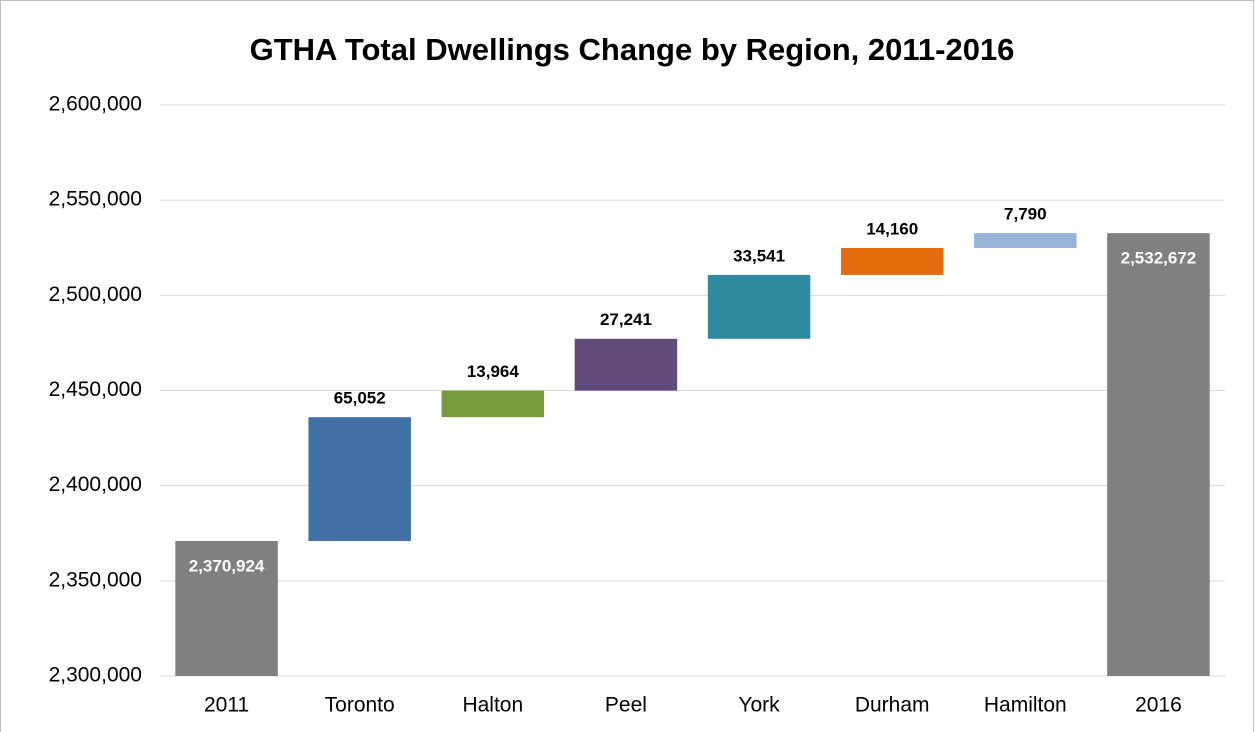 The height and width of the screenshot is (732, 1255). What do you see at coordinates (360, 398) in the screenshot?
I see `value-label: 65,052` at bounding box center [360, 398].